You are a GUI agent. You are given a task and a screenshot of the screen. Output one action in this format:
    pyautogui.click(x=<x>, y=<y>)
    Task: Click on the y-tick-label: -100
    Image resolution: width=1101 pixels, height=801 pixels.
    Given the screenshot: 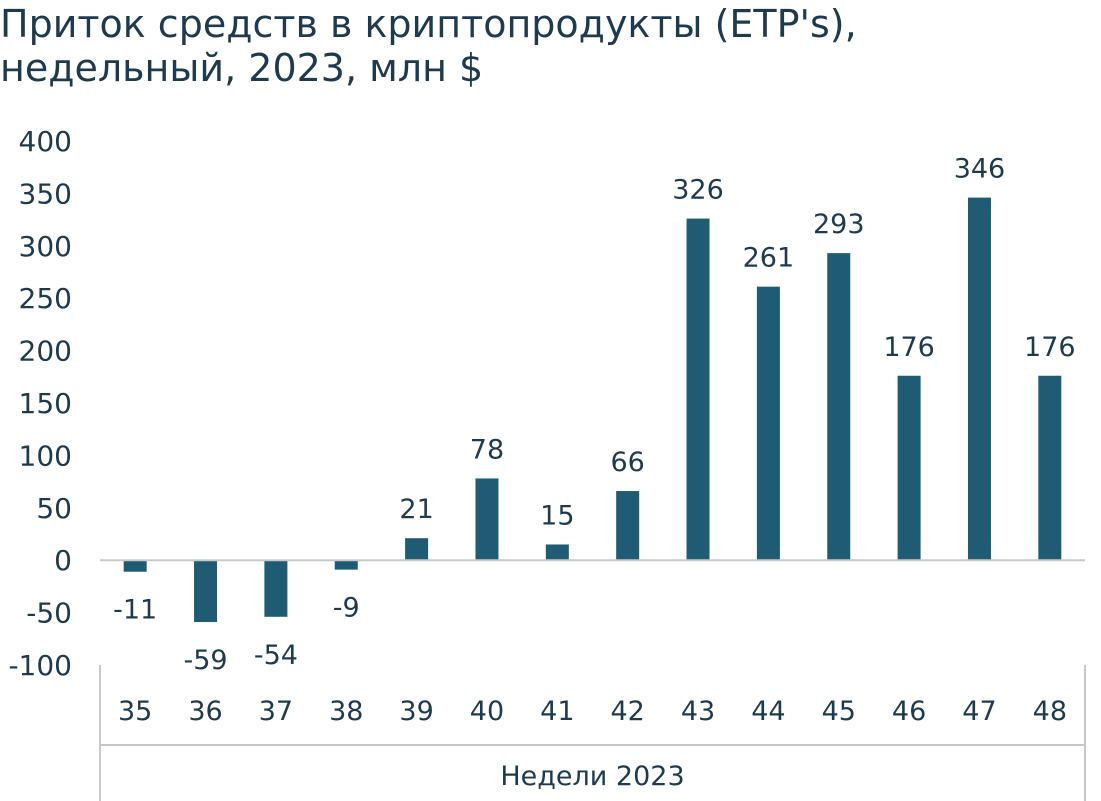 What is the action you would take?
    pyautogui.click(x=40, y=665)
    